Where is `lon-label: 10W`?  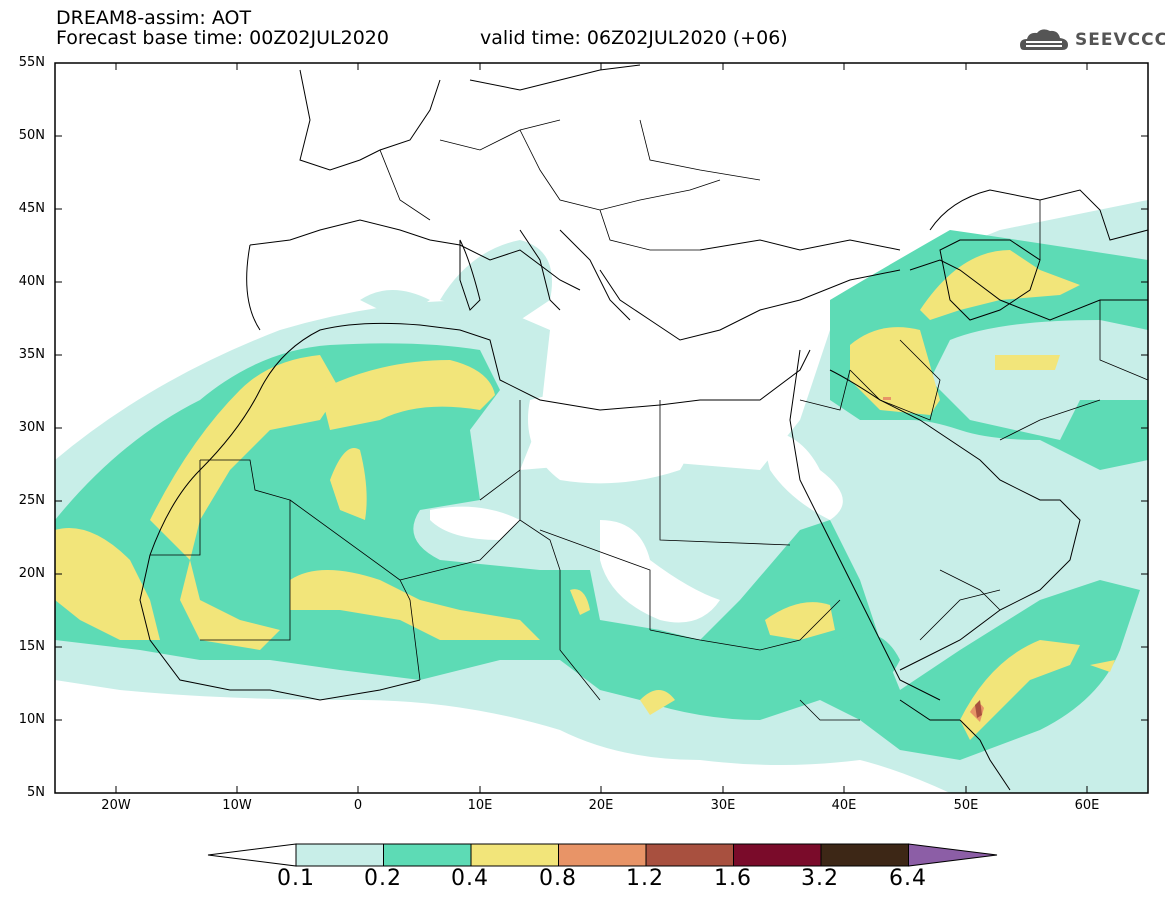
lon-label: 10W is located at coordinates (237, 805).